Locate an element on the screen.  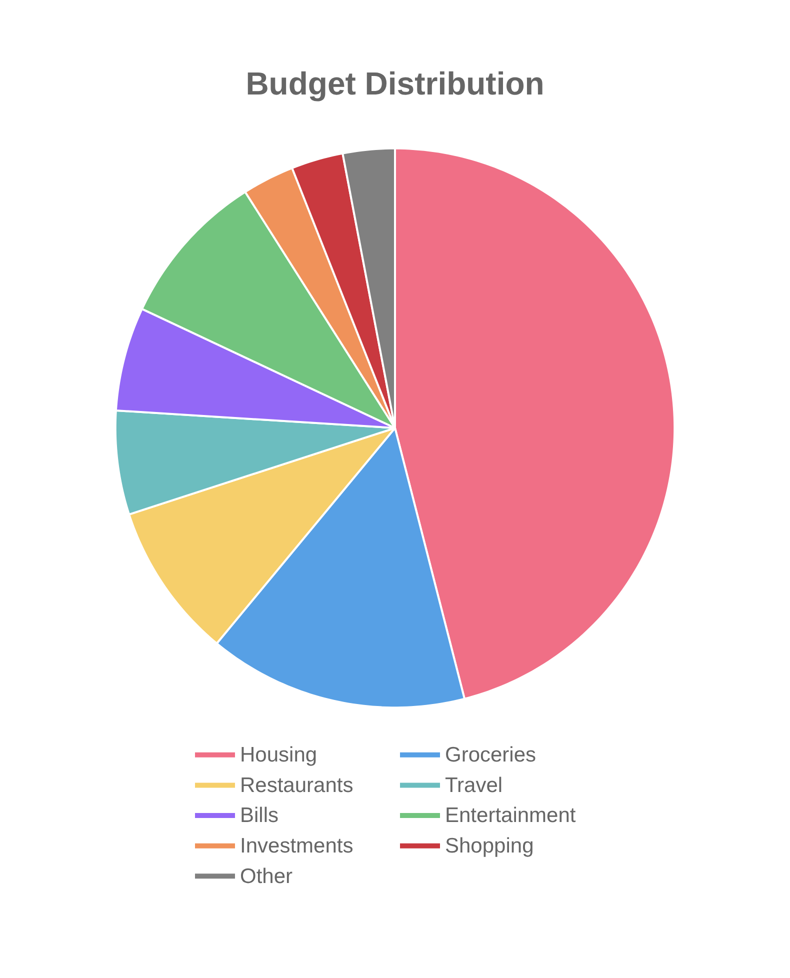
legend-label: Other is located at coordinates (266, 876).